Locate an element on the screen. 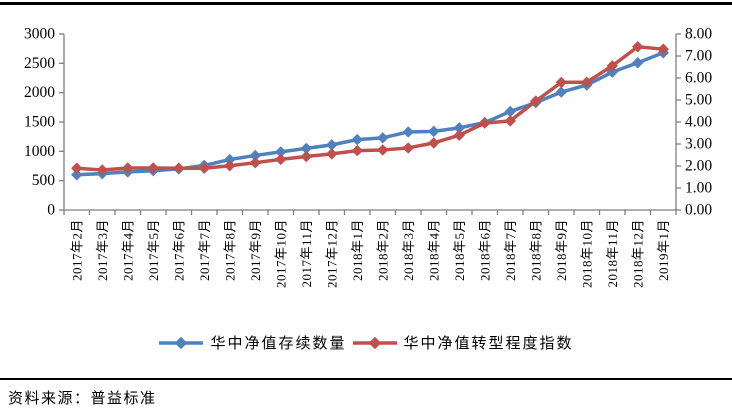 This screenshot has height=412, width=732. svg-text: 1500 is located at coordinates (39, 122).